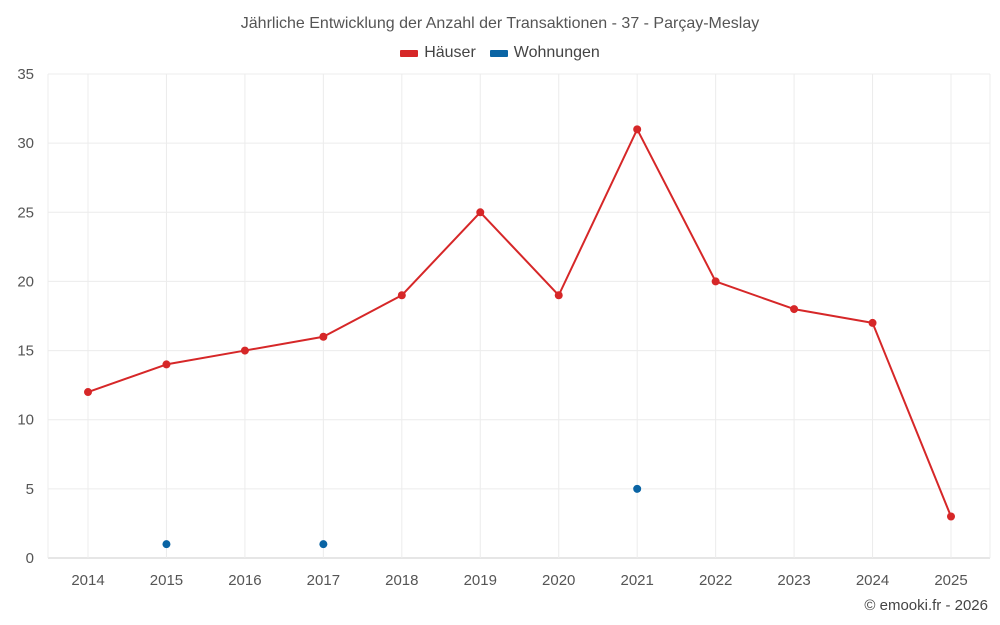  What do you see at coordinates (715, 580) in the screenshot?
I see `x-tick-label: 2022` at bounding box center [715, 580].